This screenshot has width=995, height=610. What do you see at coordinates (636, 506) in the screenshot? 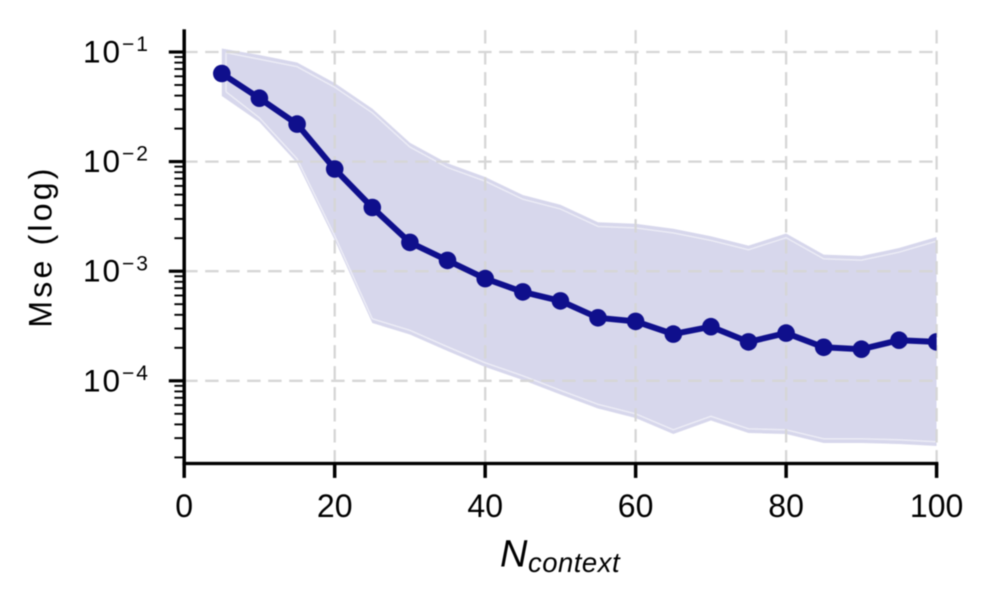
I see `svg-text: 60` at bounding box center [636, 506].